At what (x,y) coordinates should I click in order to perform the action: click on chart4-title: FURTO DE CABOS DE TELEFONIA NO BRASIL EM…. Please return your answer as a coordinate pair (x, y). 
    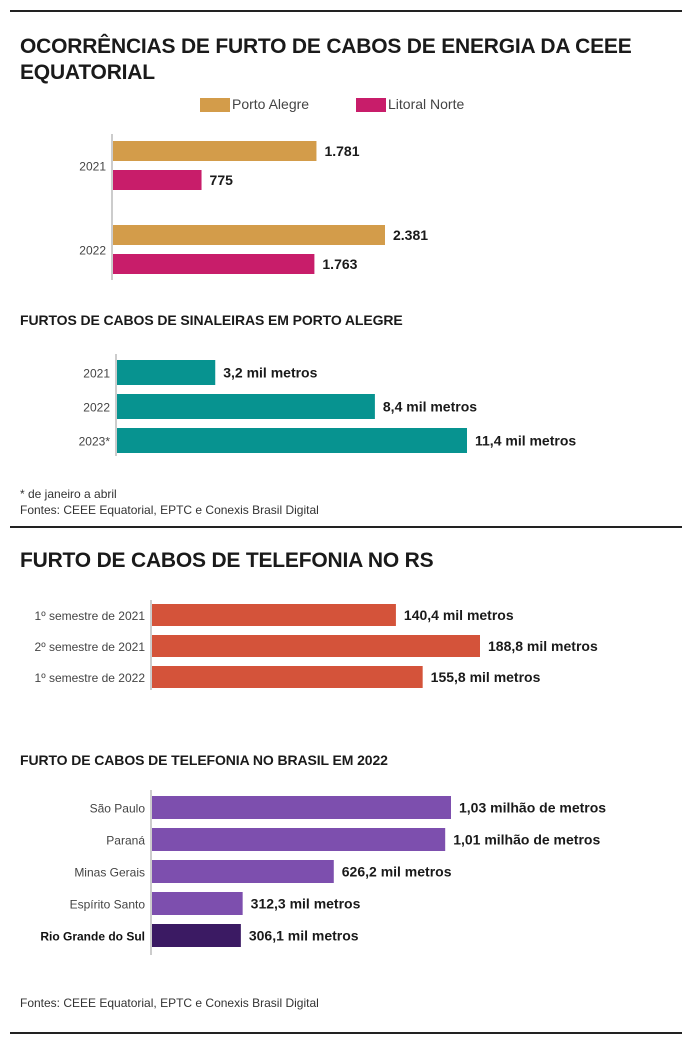
    Looking at the image, I should click on (204, 760).